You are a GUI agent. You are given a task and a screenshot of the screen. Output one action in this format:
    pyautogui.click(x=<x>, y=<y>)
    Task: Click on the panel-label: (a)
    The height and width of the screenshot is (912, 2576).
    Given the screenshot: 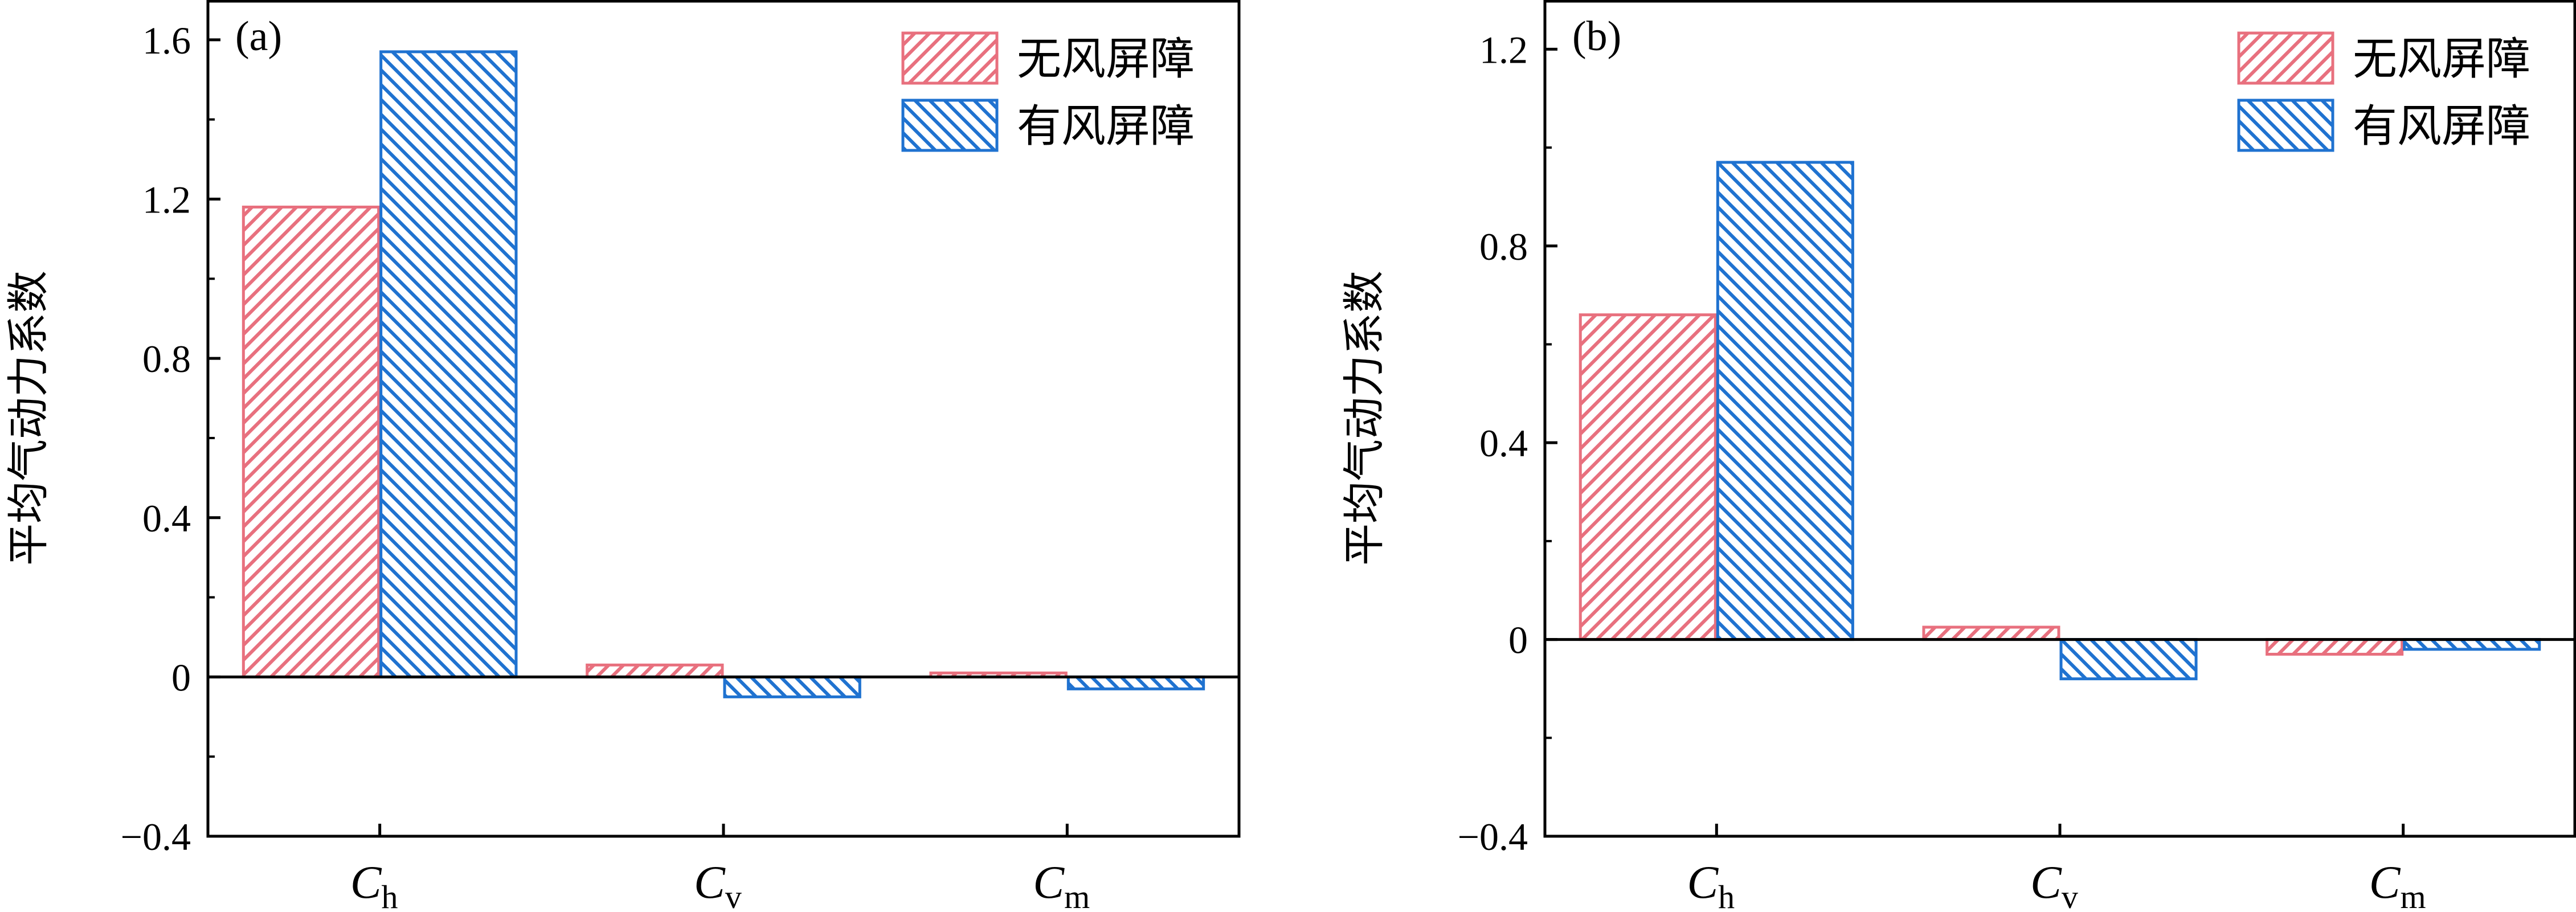 What is the action you would take?
    pyautogui.click(x=258, y=36)
    